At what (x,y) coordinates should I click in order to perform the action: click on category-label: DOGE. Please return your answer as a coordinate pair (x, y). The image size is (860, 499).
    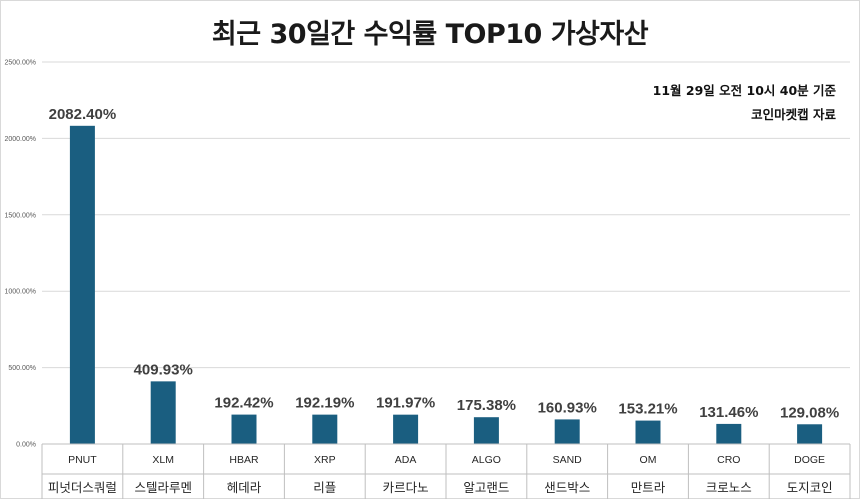
    Looking at the image, I should click on (809, 460).